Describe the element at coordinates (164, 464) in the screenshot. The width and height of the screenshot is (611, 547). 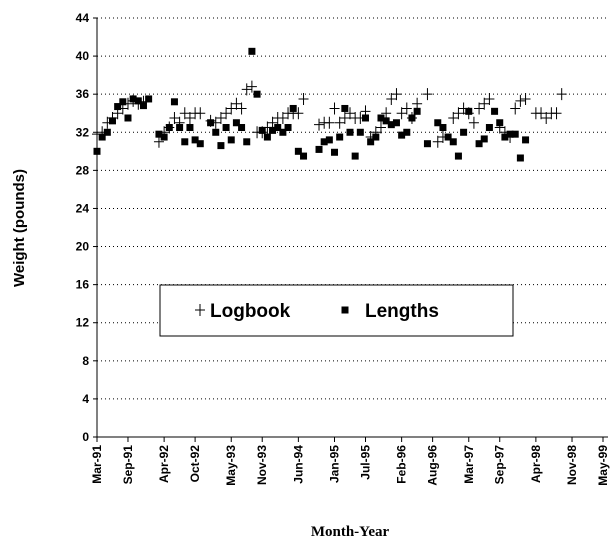
I see `x-tick-label: Apr-92` at that location.